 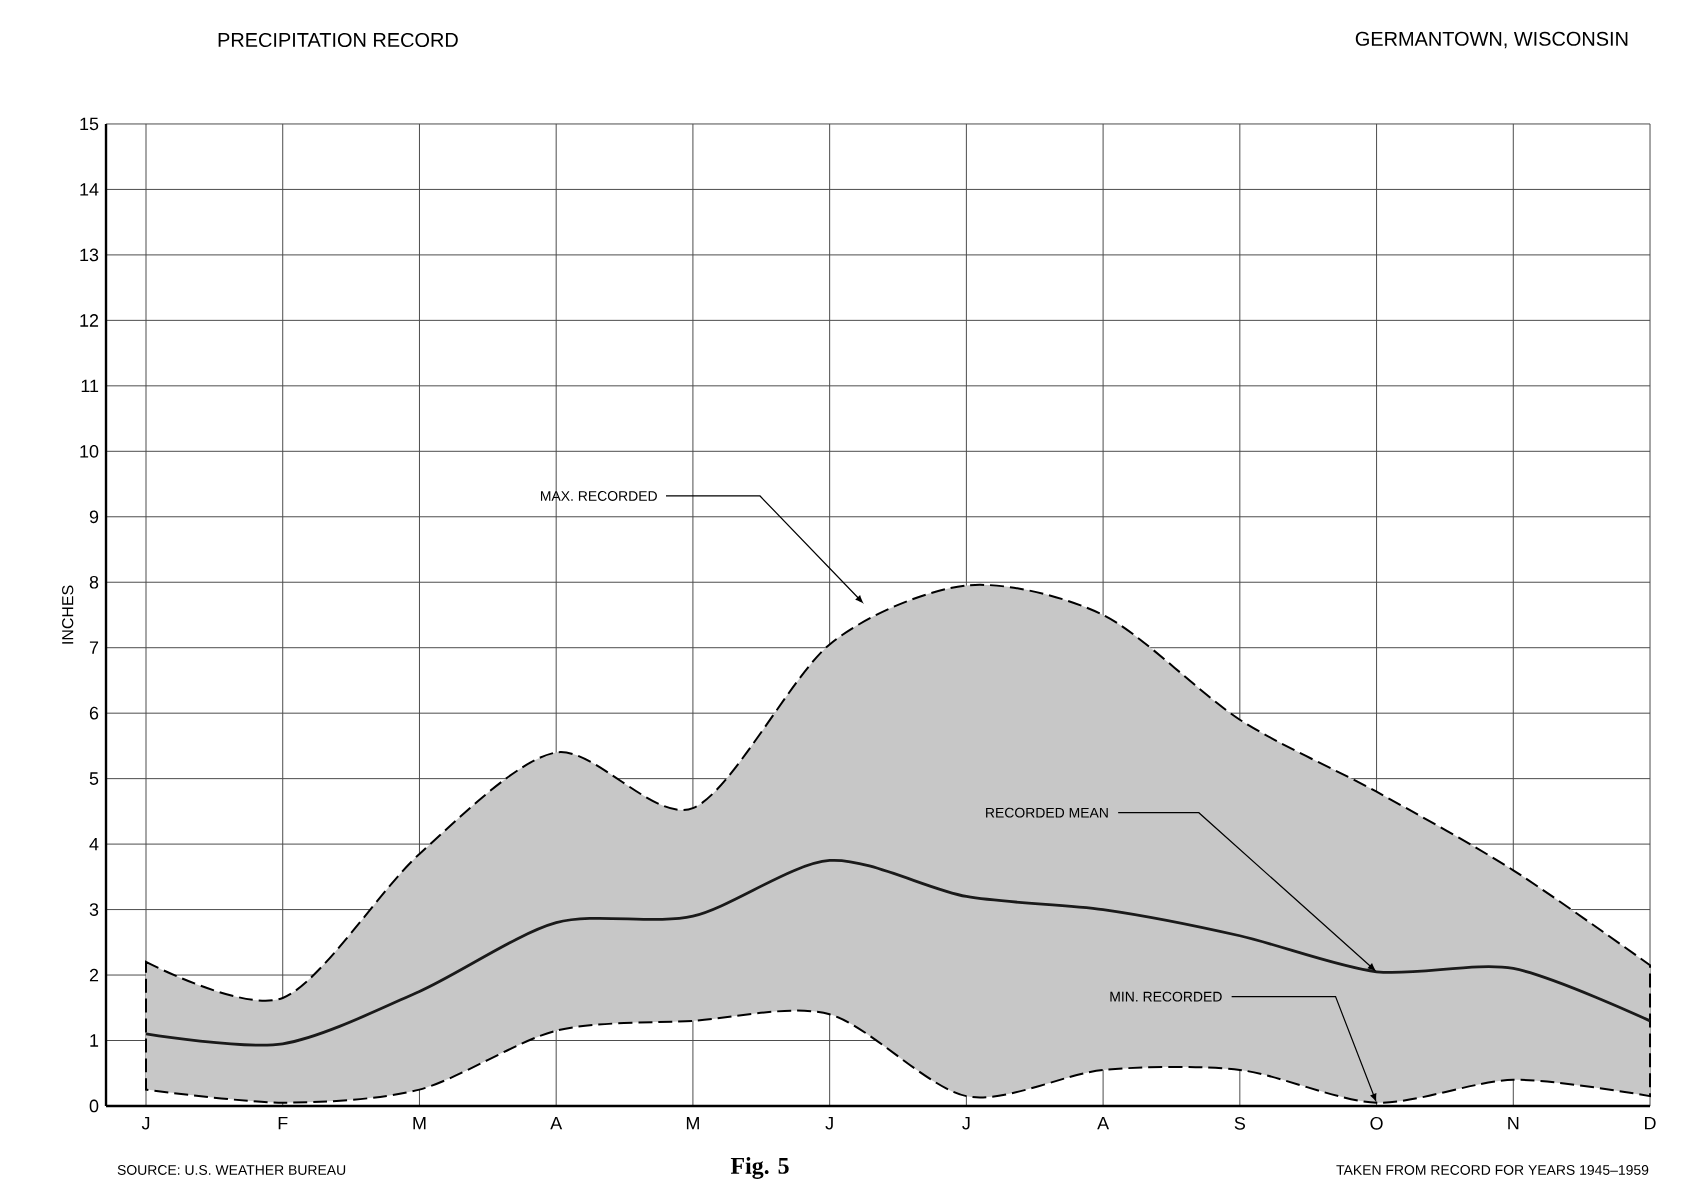 What do you see at coordinates (94, 517) in the screenshot?
I see `y-tick-label: 9` at bounding box center [94, 517].